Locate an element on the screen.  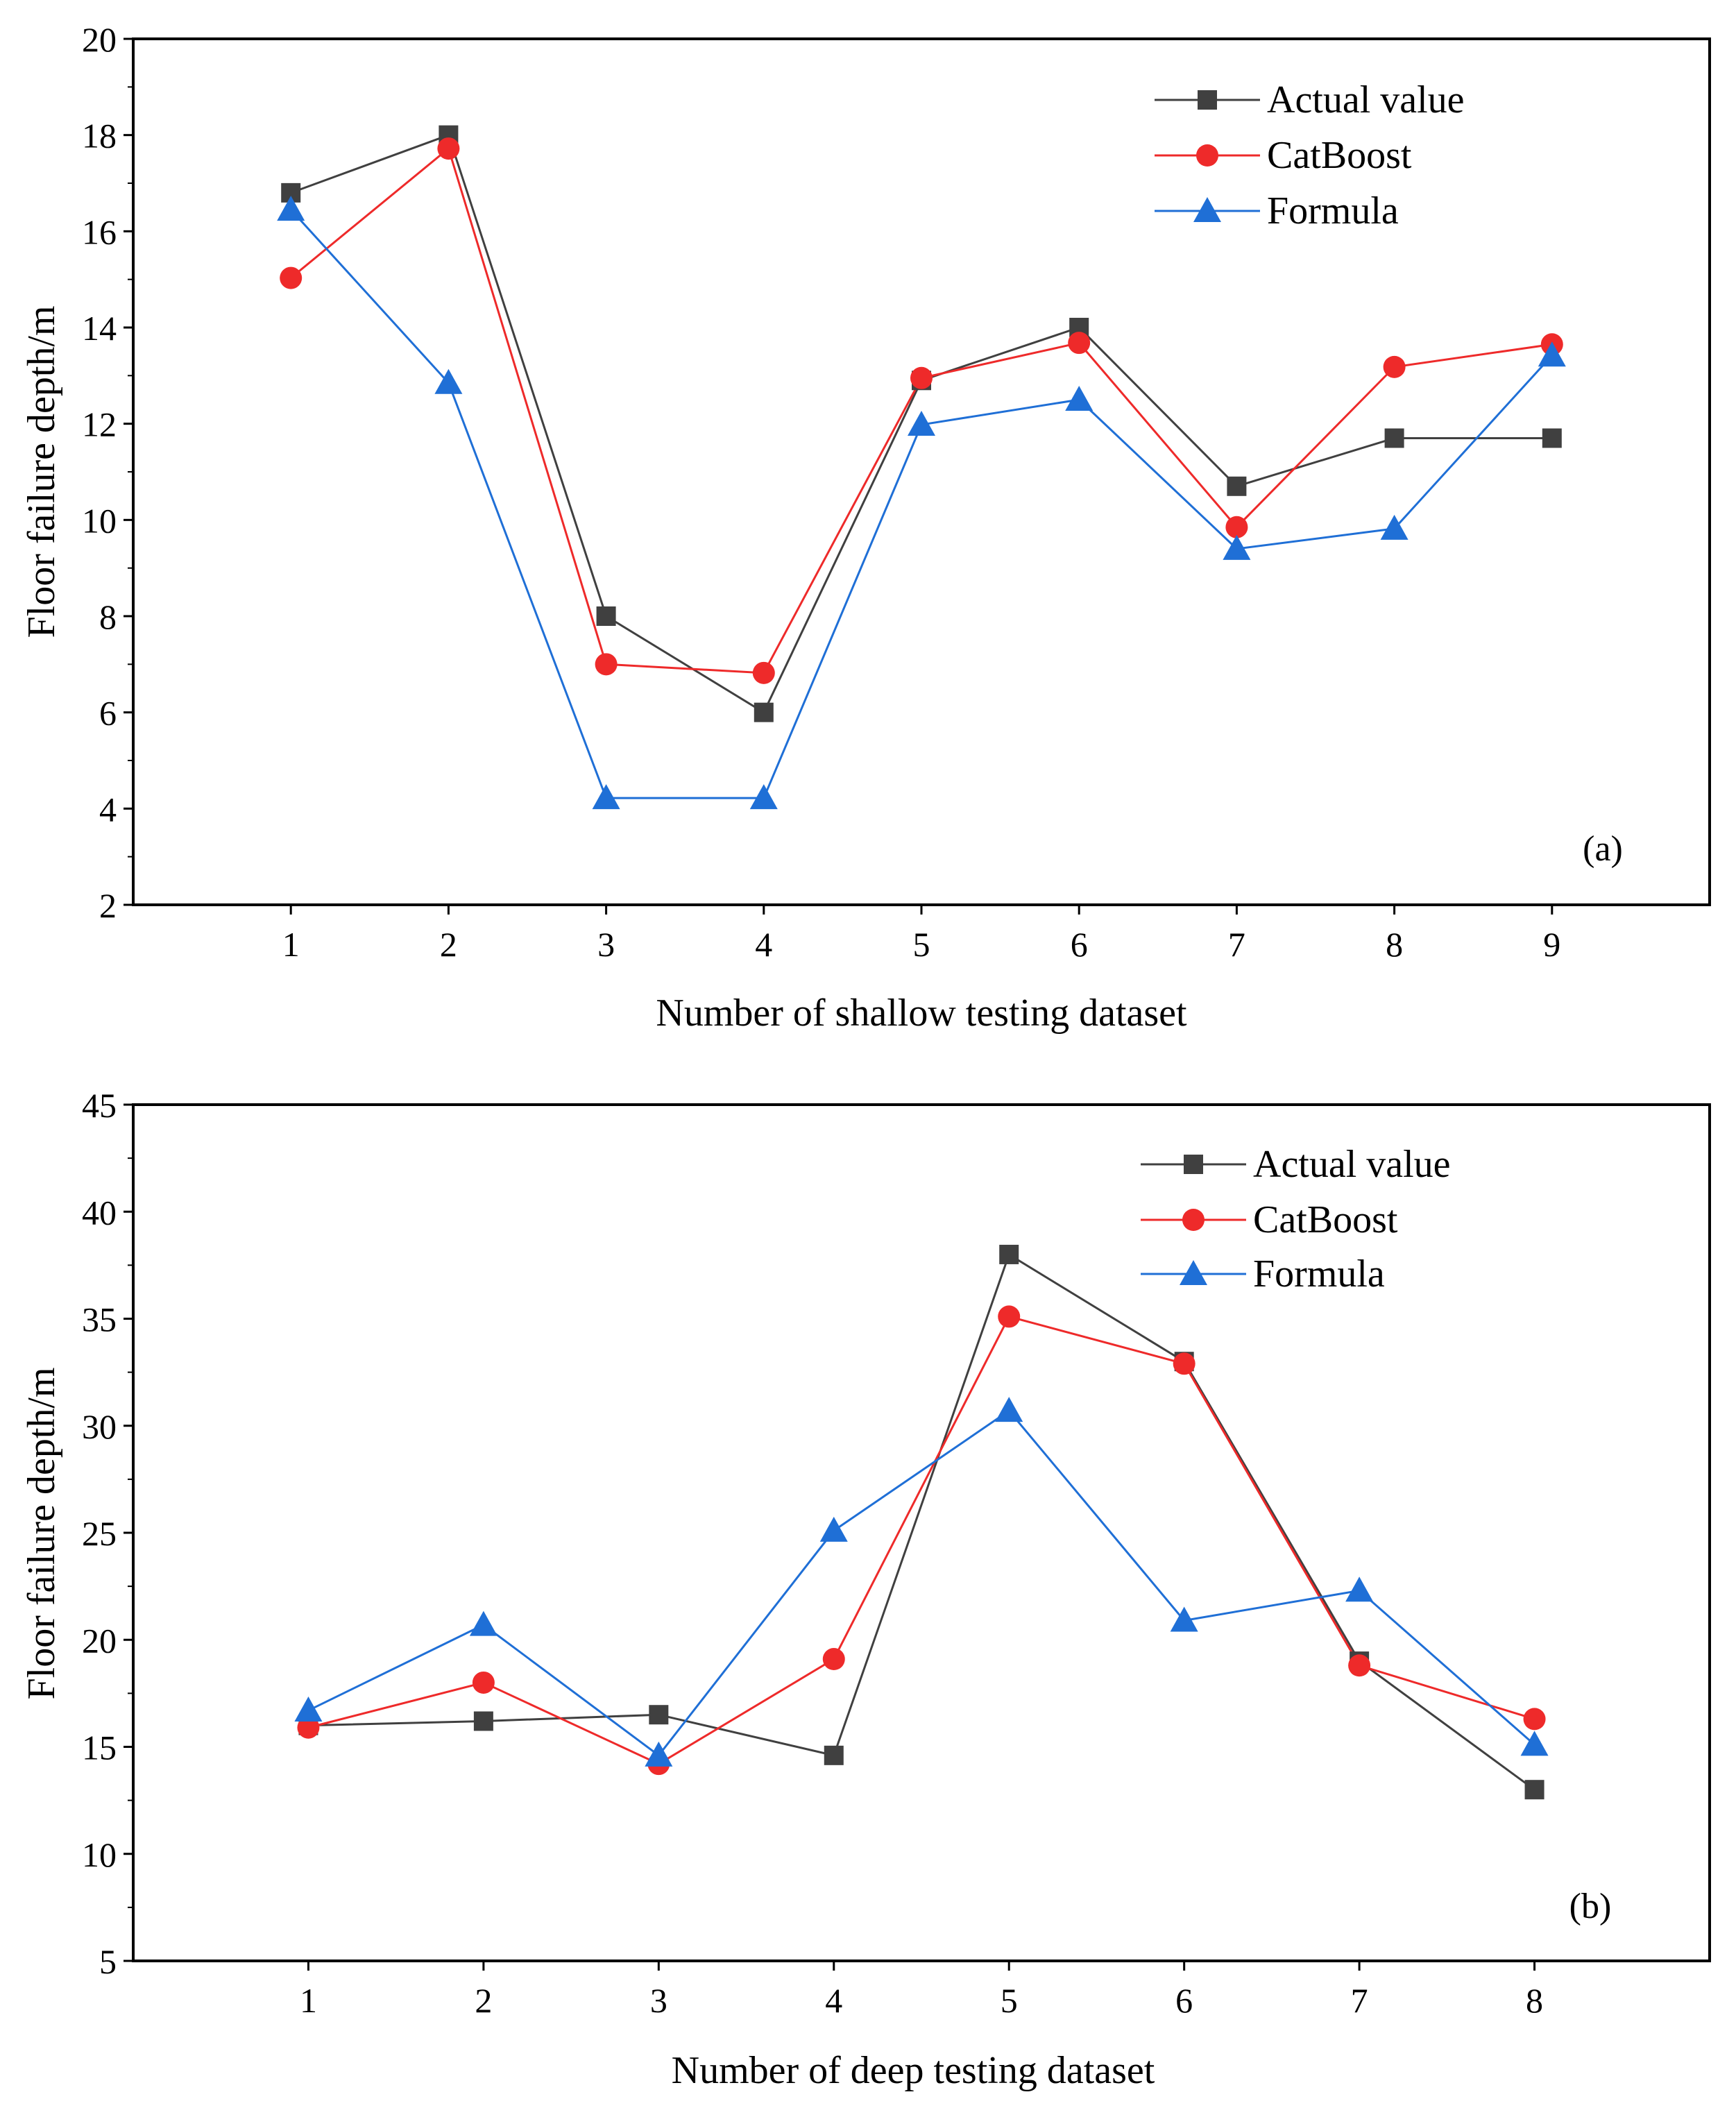
legend-b: Actual value CatBoost Formula is located at coordinates (1296, 1219).